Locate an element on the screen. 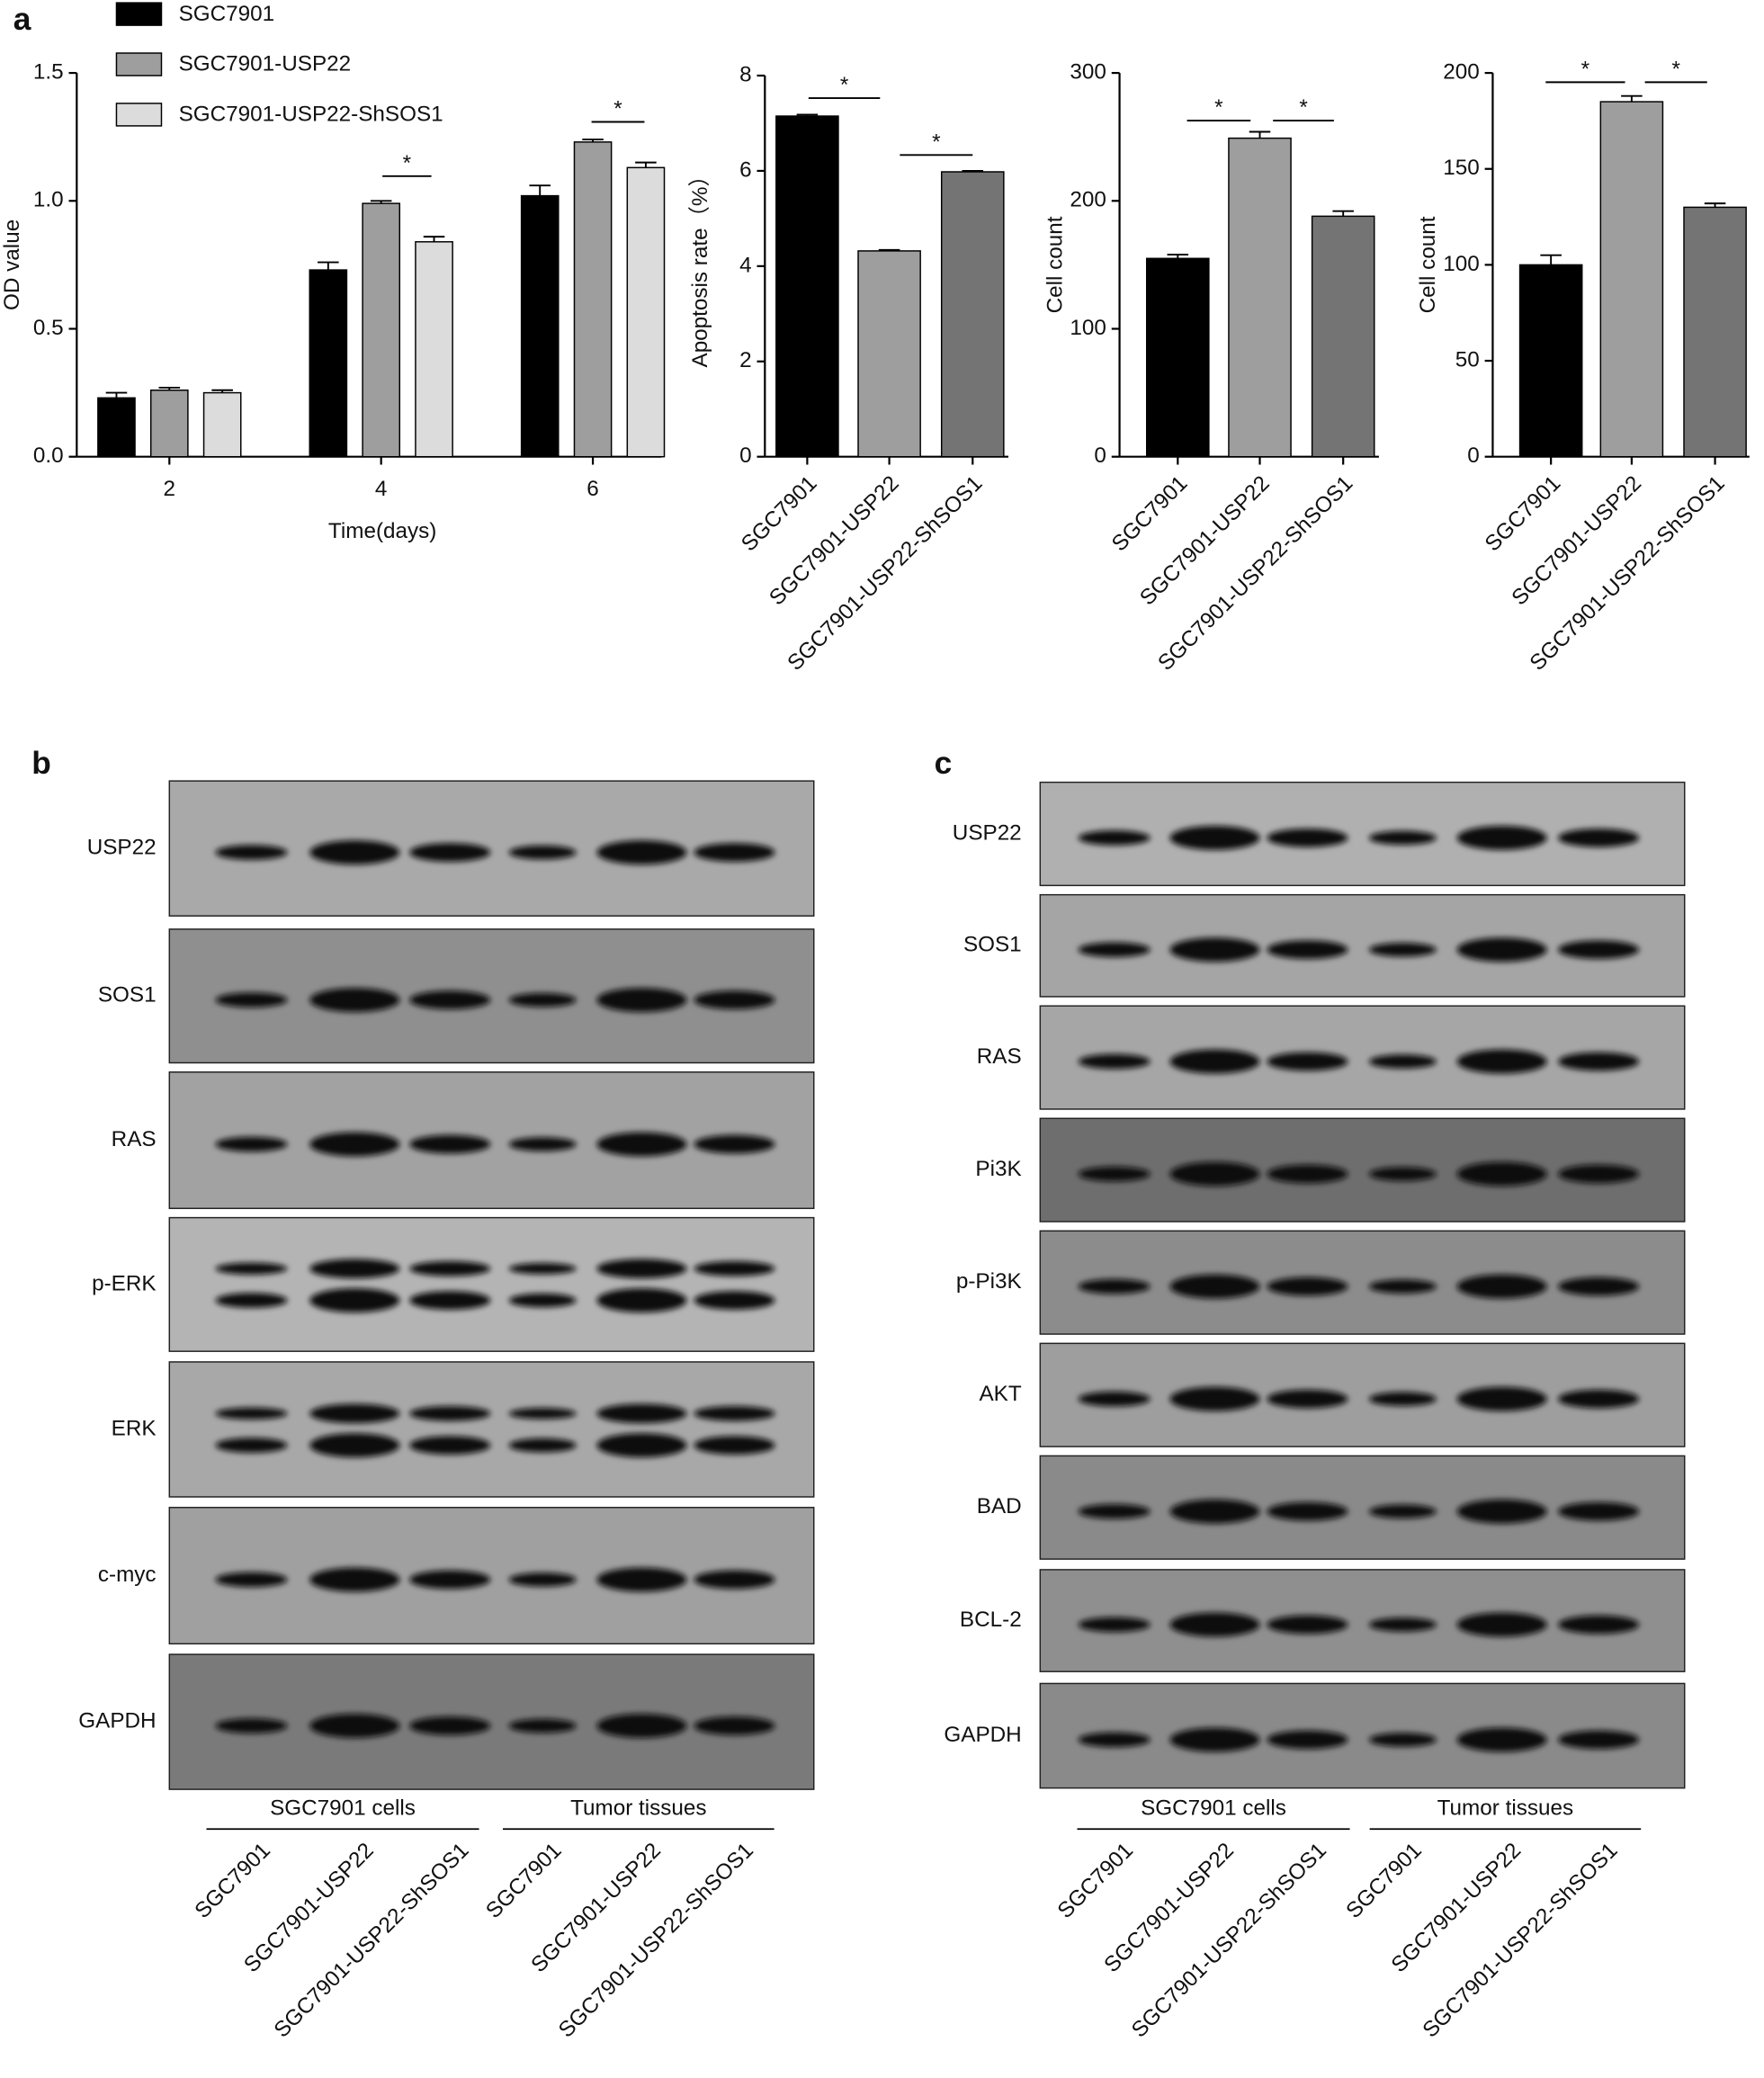  y-tick-label: 300 is located at coordinates (1088, 71).